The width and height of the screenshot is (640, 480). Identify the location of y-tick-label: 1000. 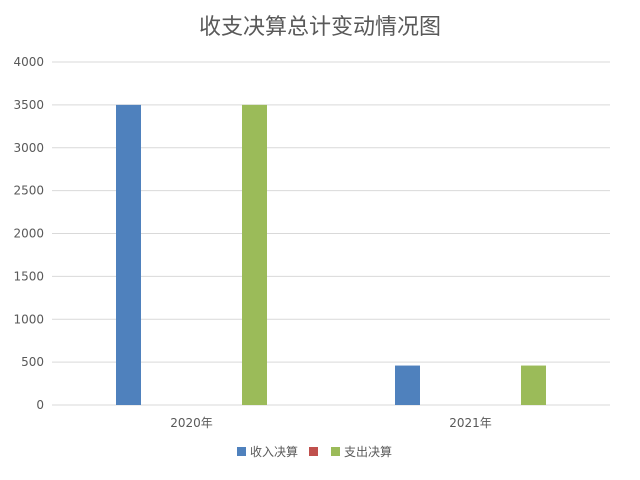
(28, 319).